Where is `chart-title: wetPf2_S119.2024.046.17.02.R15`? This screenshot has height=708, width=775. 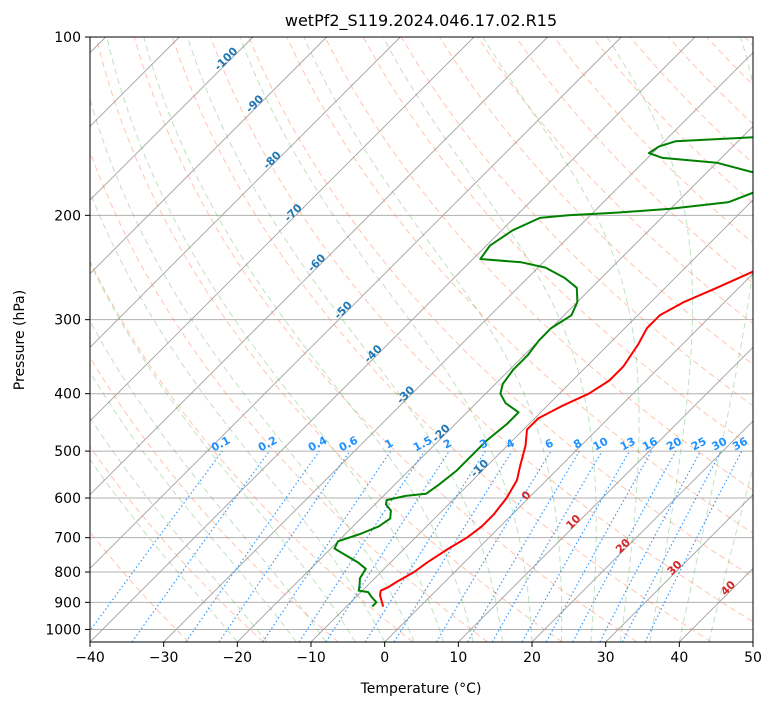
chart-title: wetPf2_S119.2024.046.17.02.R15 is located at coordinates (421, 21).